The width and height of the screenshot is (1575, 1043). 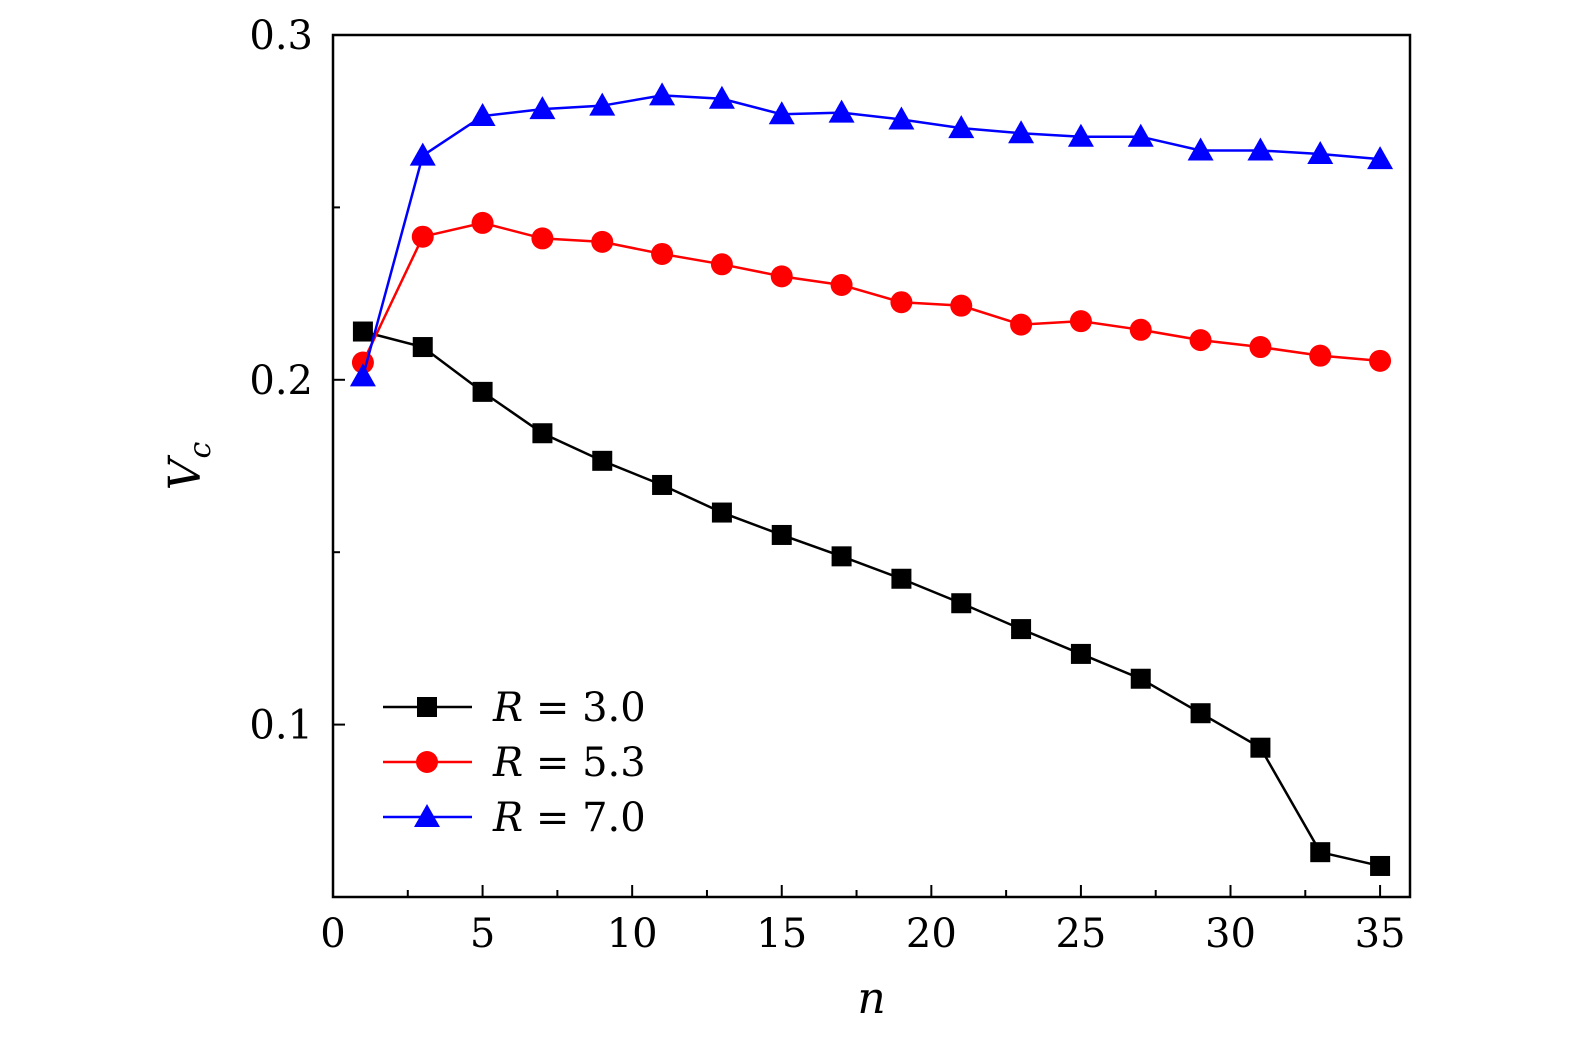 I want to click on y-tick-label: 0.3, so click(x=281, y=36).